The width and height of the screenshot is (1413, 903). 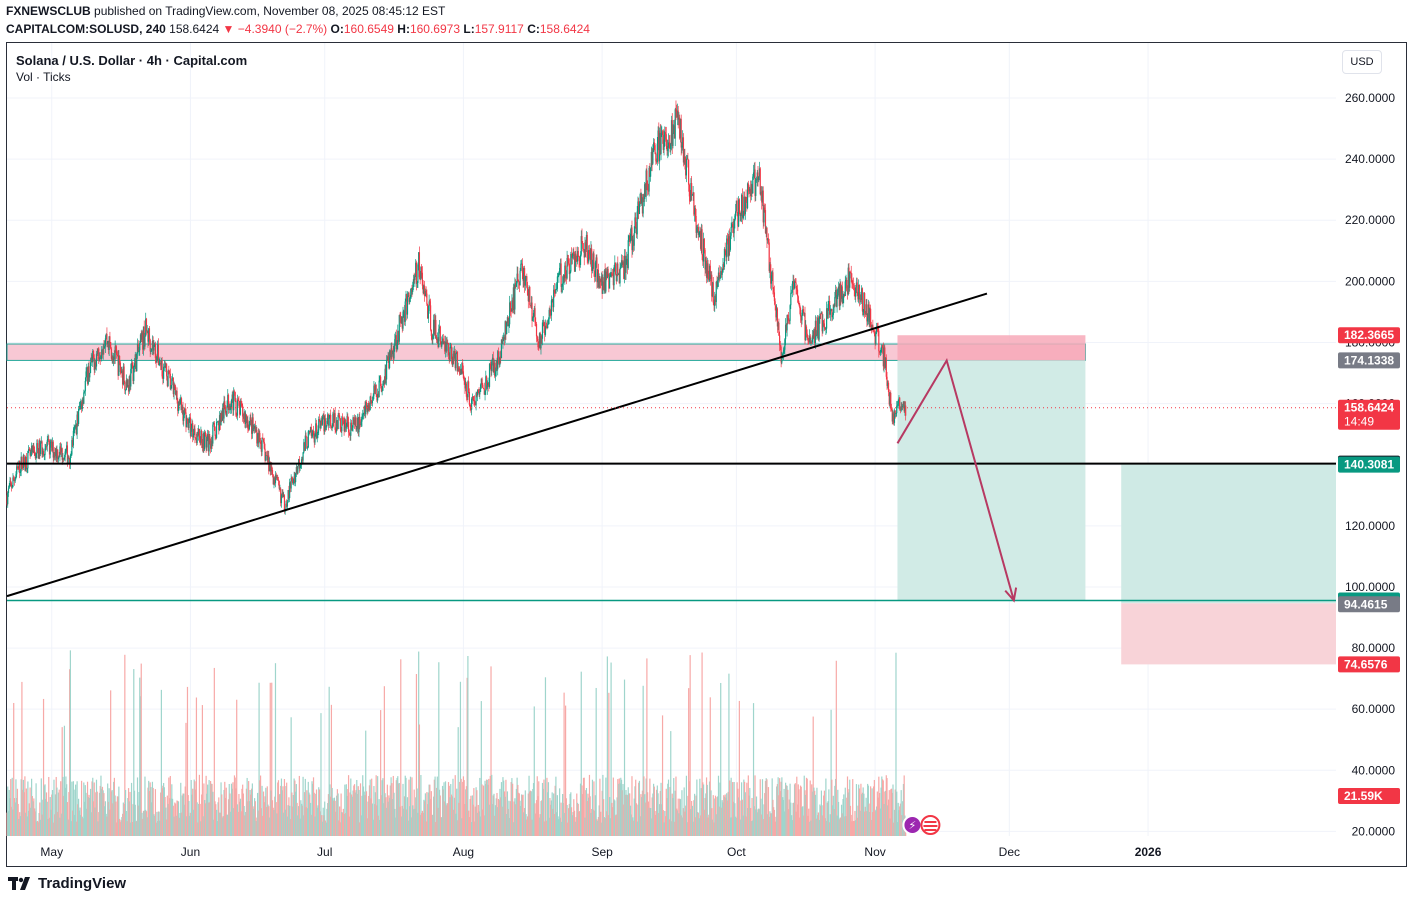 What do you see at coordinates (43, 77) in the screenshot?
I see `volume-legend: Vol · Ticks` at bounding box center [43, 77].